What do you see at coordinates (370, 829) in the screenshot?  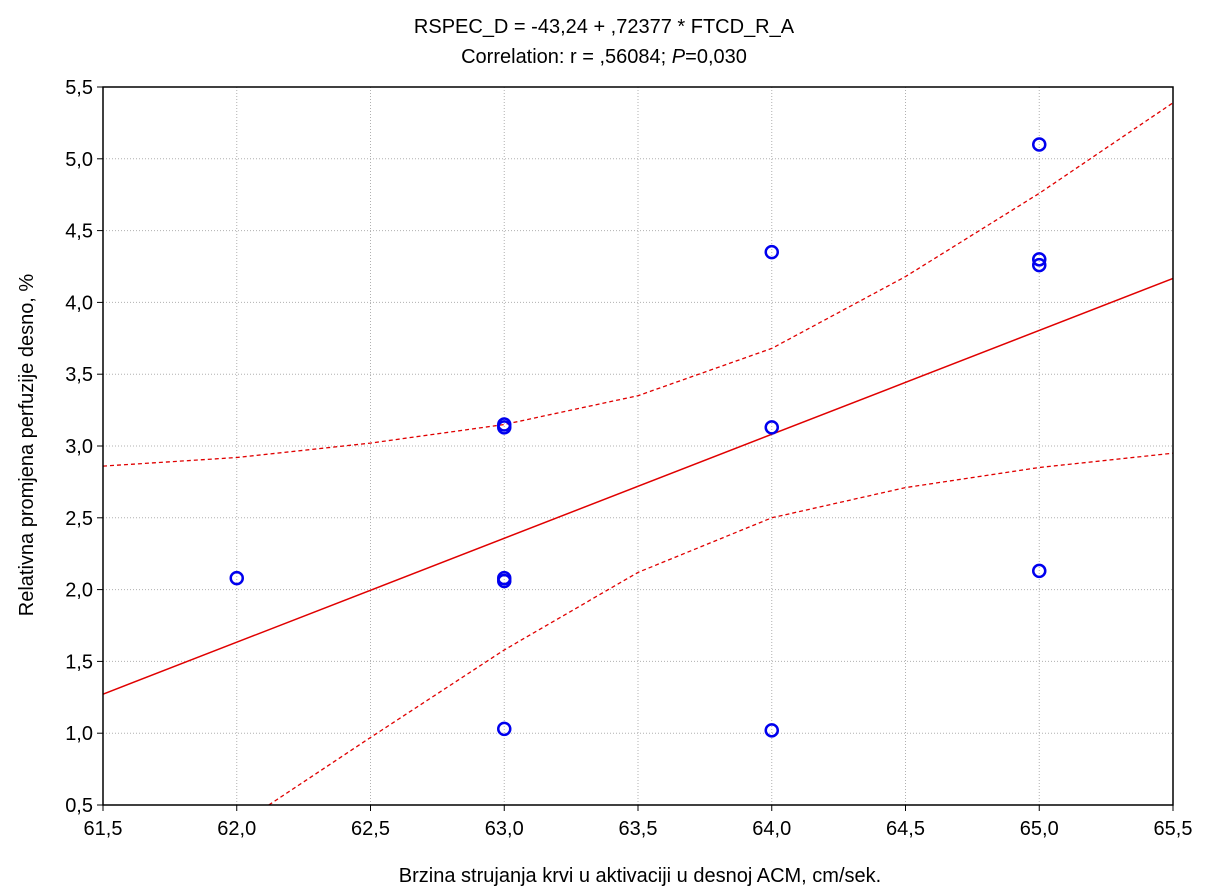 I see `x-tick-label: 62,5` at bounding box center [370, 829].